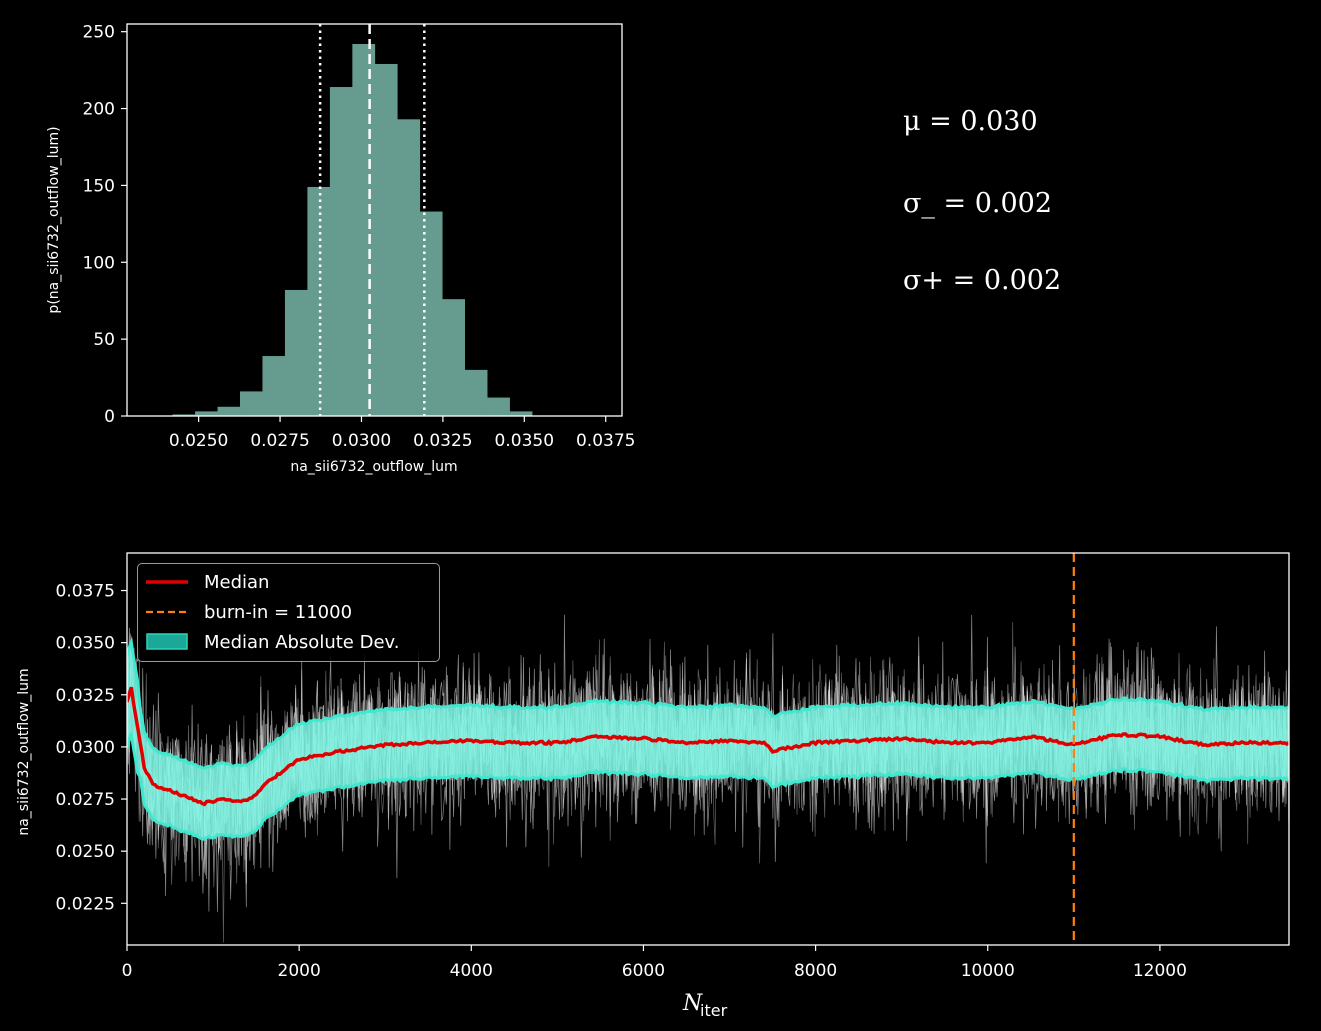  Describe the element at coordinates (85, 748) in the screenshot. I see `trace-y-tick-label: 0.0300` at that location.